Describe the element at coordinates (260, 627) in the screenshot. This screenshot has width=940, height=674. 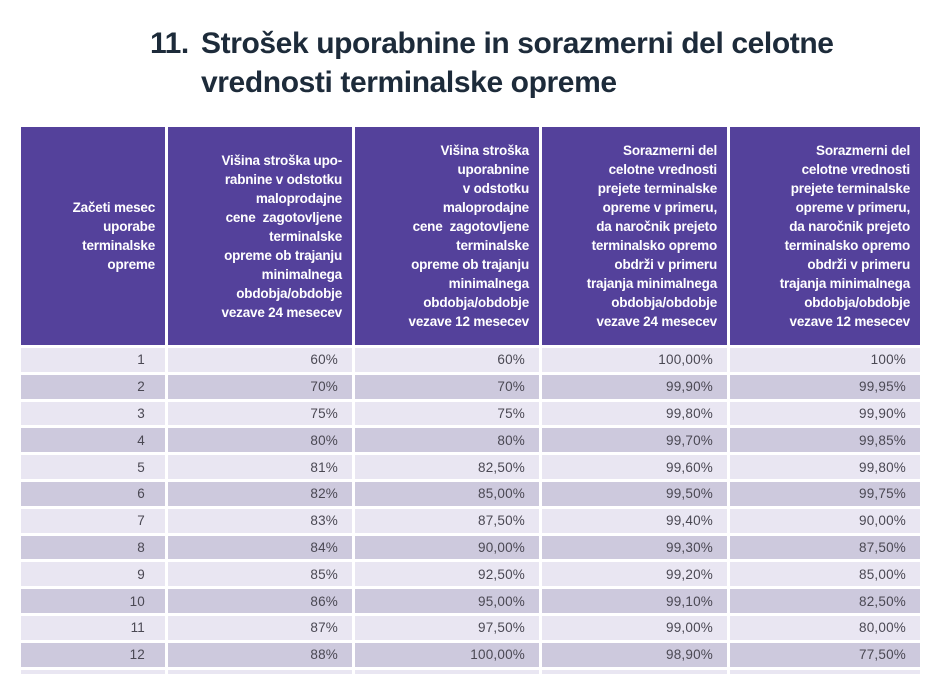
I see `table-cell-r11-c2: 87%` at that location.